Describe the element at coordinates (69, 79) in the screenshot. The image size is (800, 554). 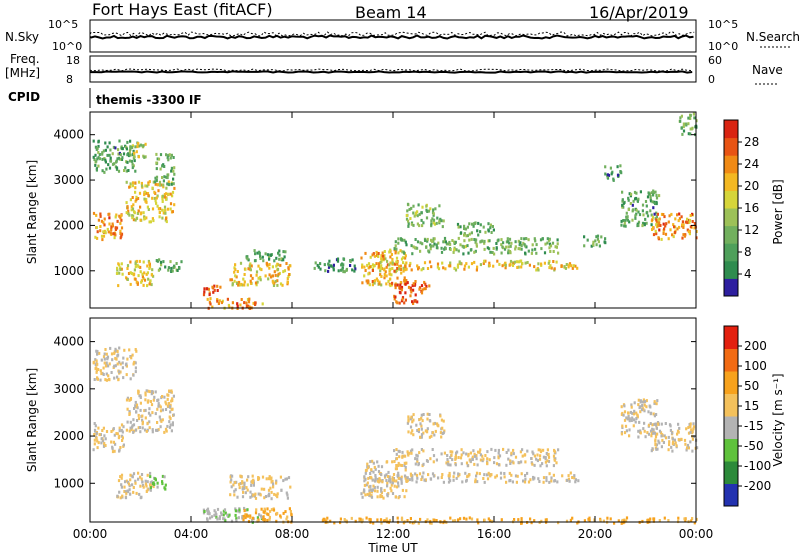
I see `freq-tick-bottom: 8` at that location.